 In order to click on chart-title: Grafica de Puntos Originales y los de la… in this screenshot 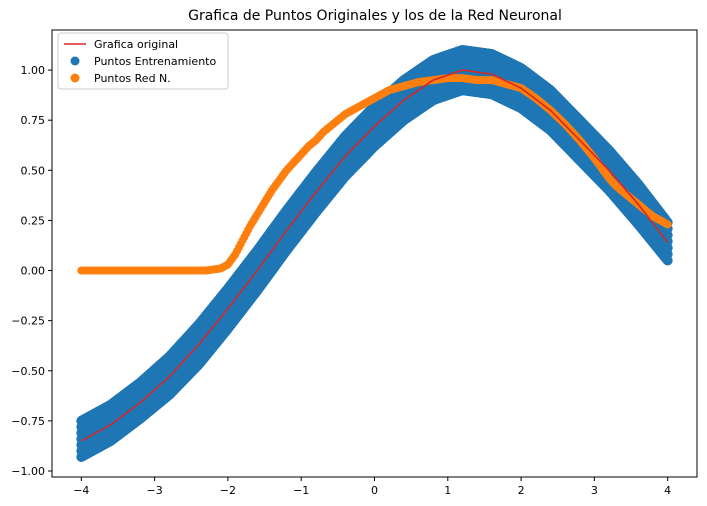, I will do `click(375, 16)`.